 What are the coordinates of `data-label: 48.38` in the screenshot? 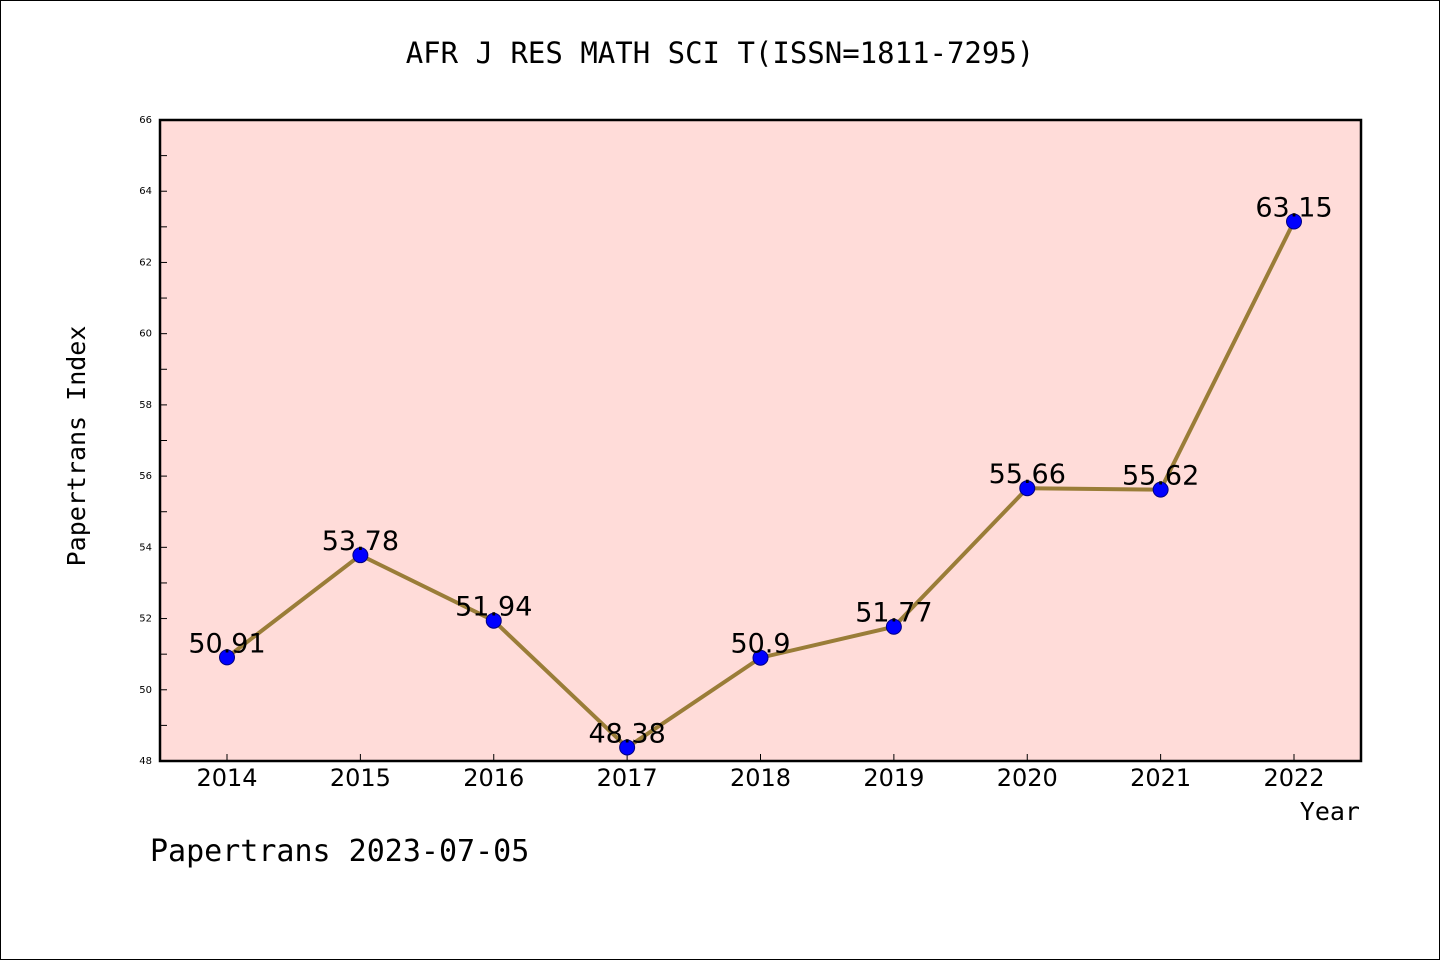 It's located at (626, 733).